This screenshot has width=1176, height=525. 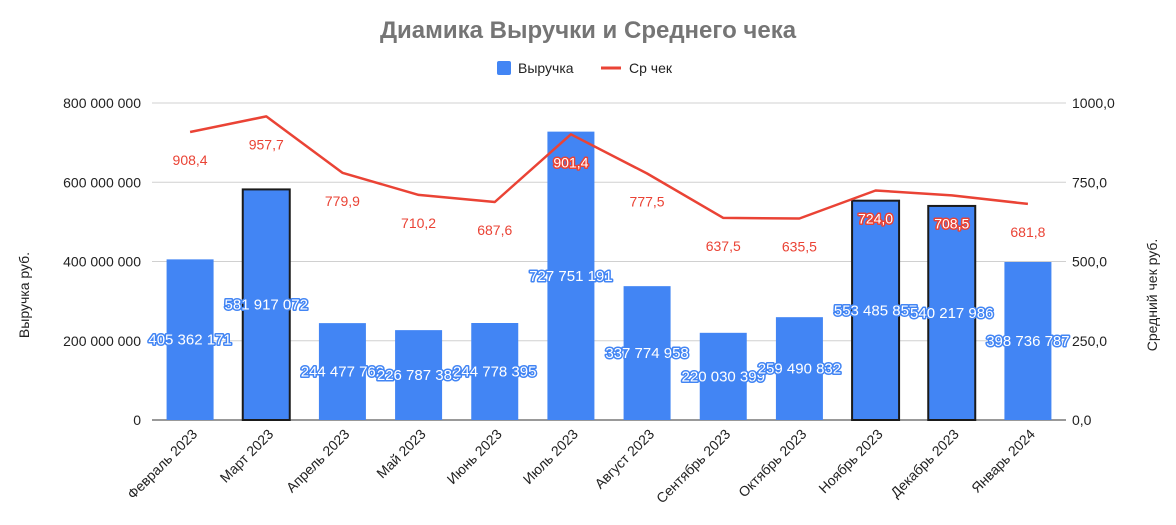 I want to click on y-right-tick-labels: 0,0 250,0 500,0 750,0 1000,0, so click(x=1093, y=261).